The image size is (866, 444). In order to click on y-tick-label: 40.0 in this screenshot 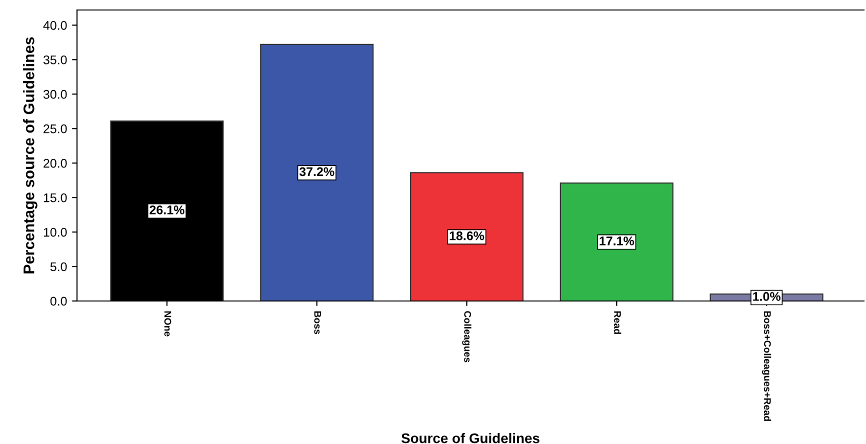, I will do `click(55, 25)`.